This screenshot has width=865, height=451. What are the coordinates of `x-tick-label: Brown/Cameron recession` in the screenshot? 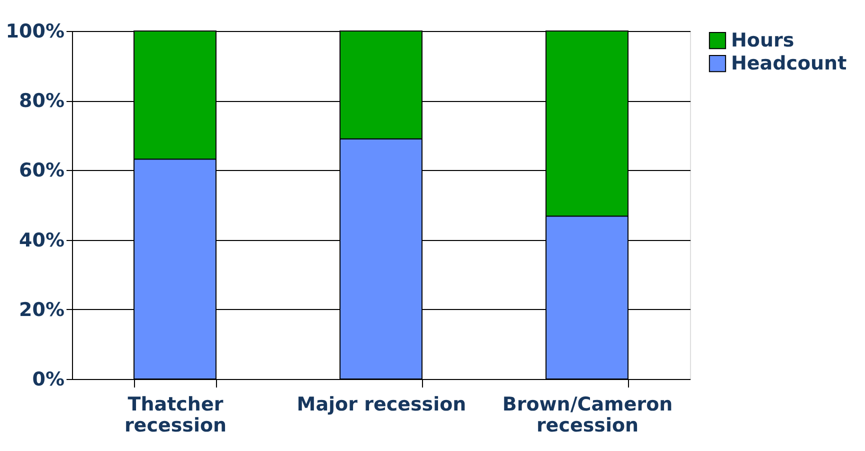 It's located at (587, 415).